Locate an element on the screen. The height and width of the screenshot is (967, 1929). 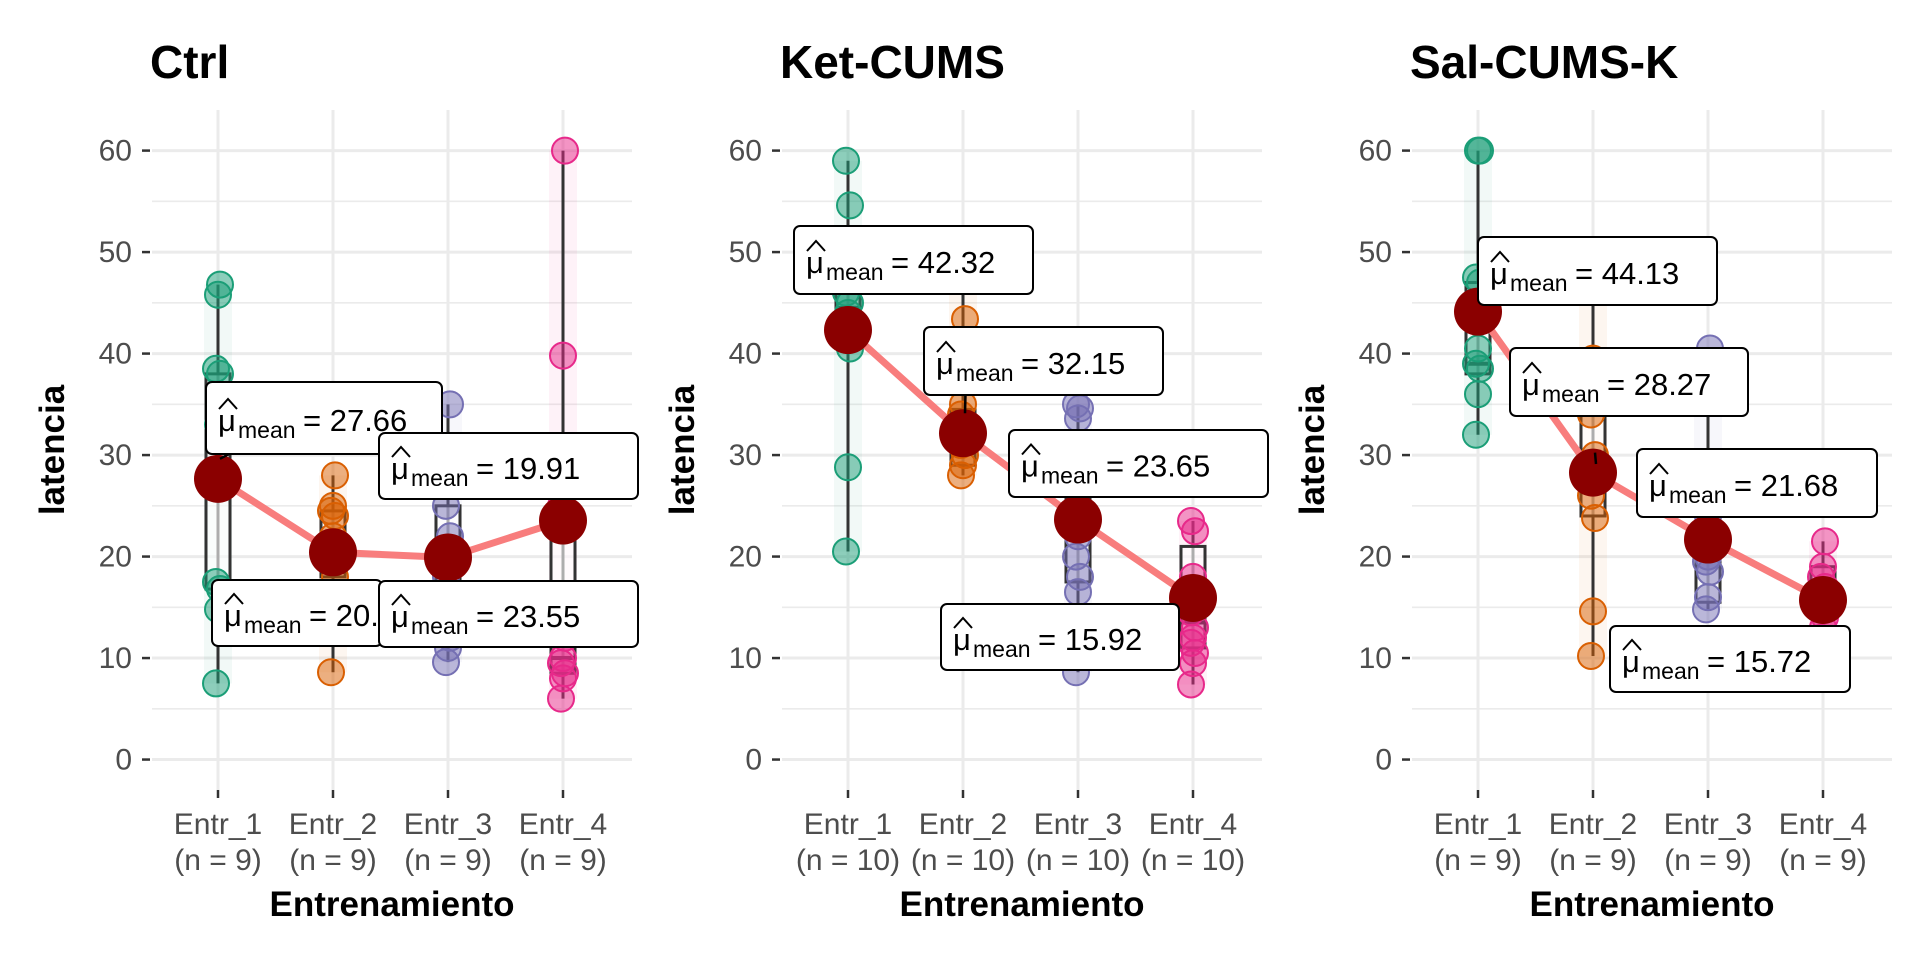
mean-line is located at coordinates (390, 518).